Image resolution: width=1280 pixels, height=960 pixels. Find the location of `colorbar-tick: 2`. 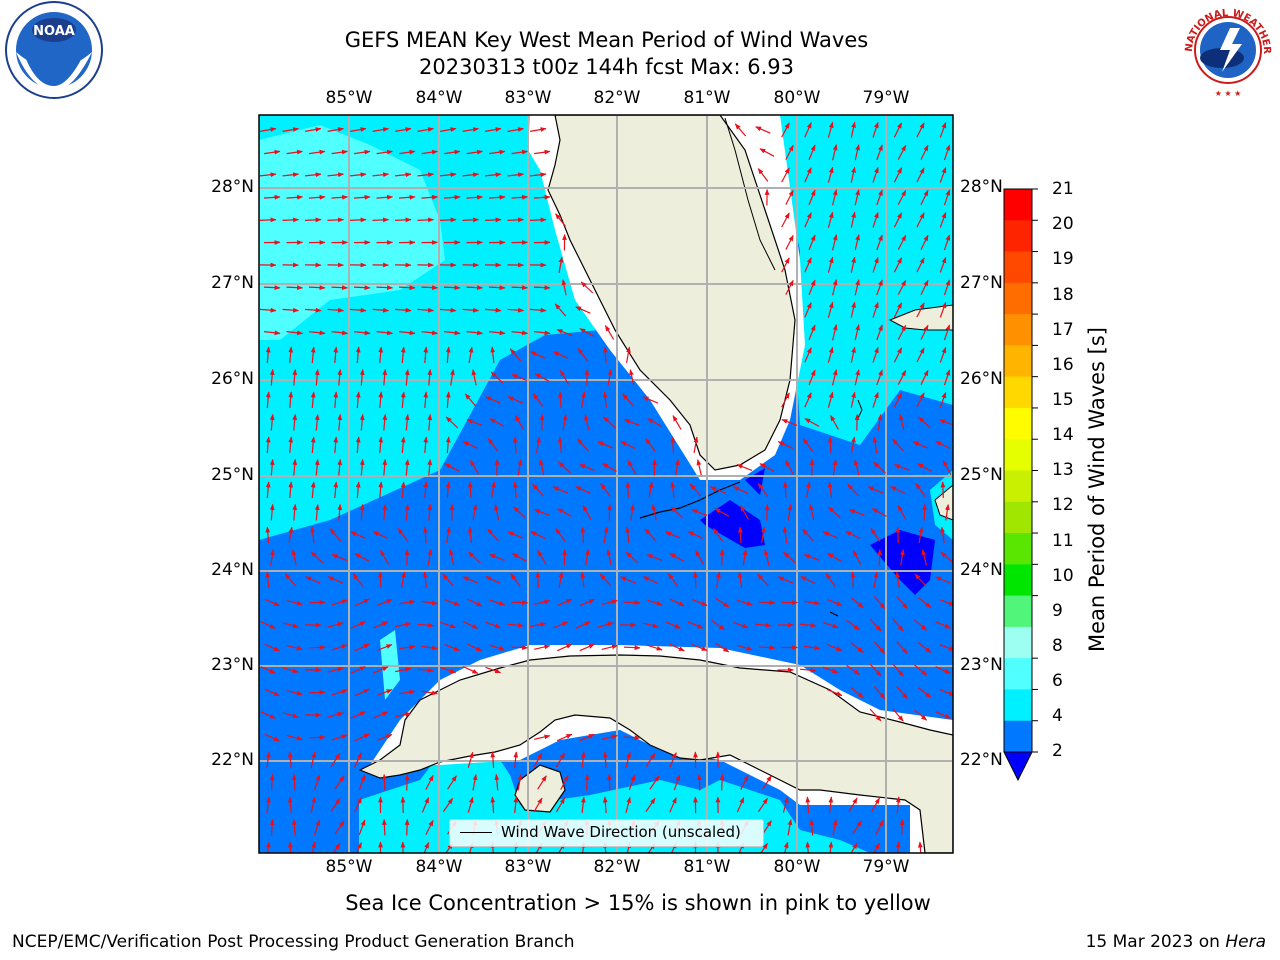

colorbar-tick: 2 is located at coordinates (1057, 751).